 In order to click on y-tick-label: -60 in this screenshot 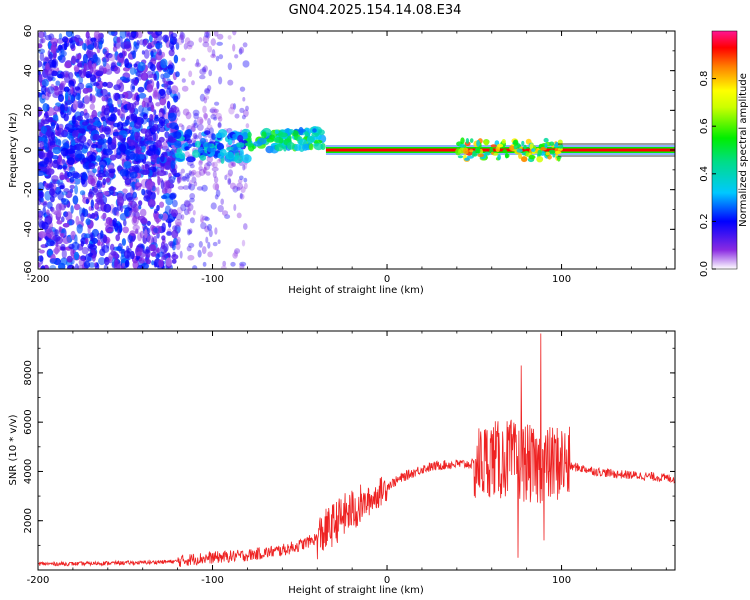, I will do `click(28, 269)`.